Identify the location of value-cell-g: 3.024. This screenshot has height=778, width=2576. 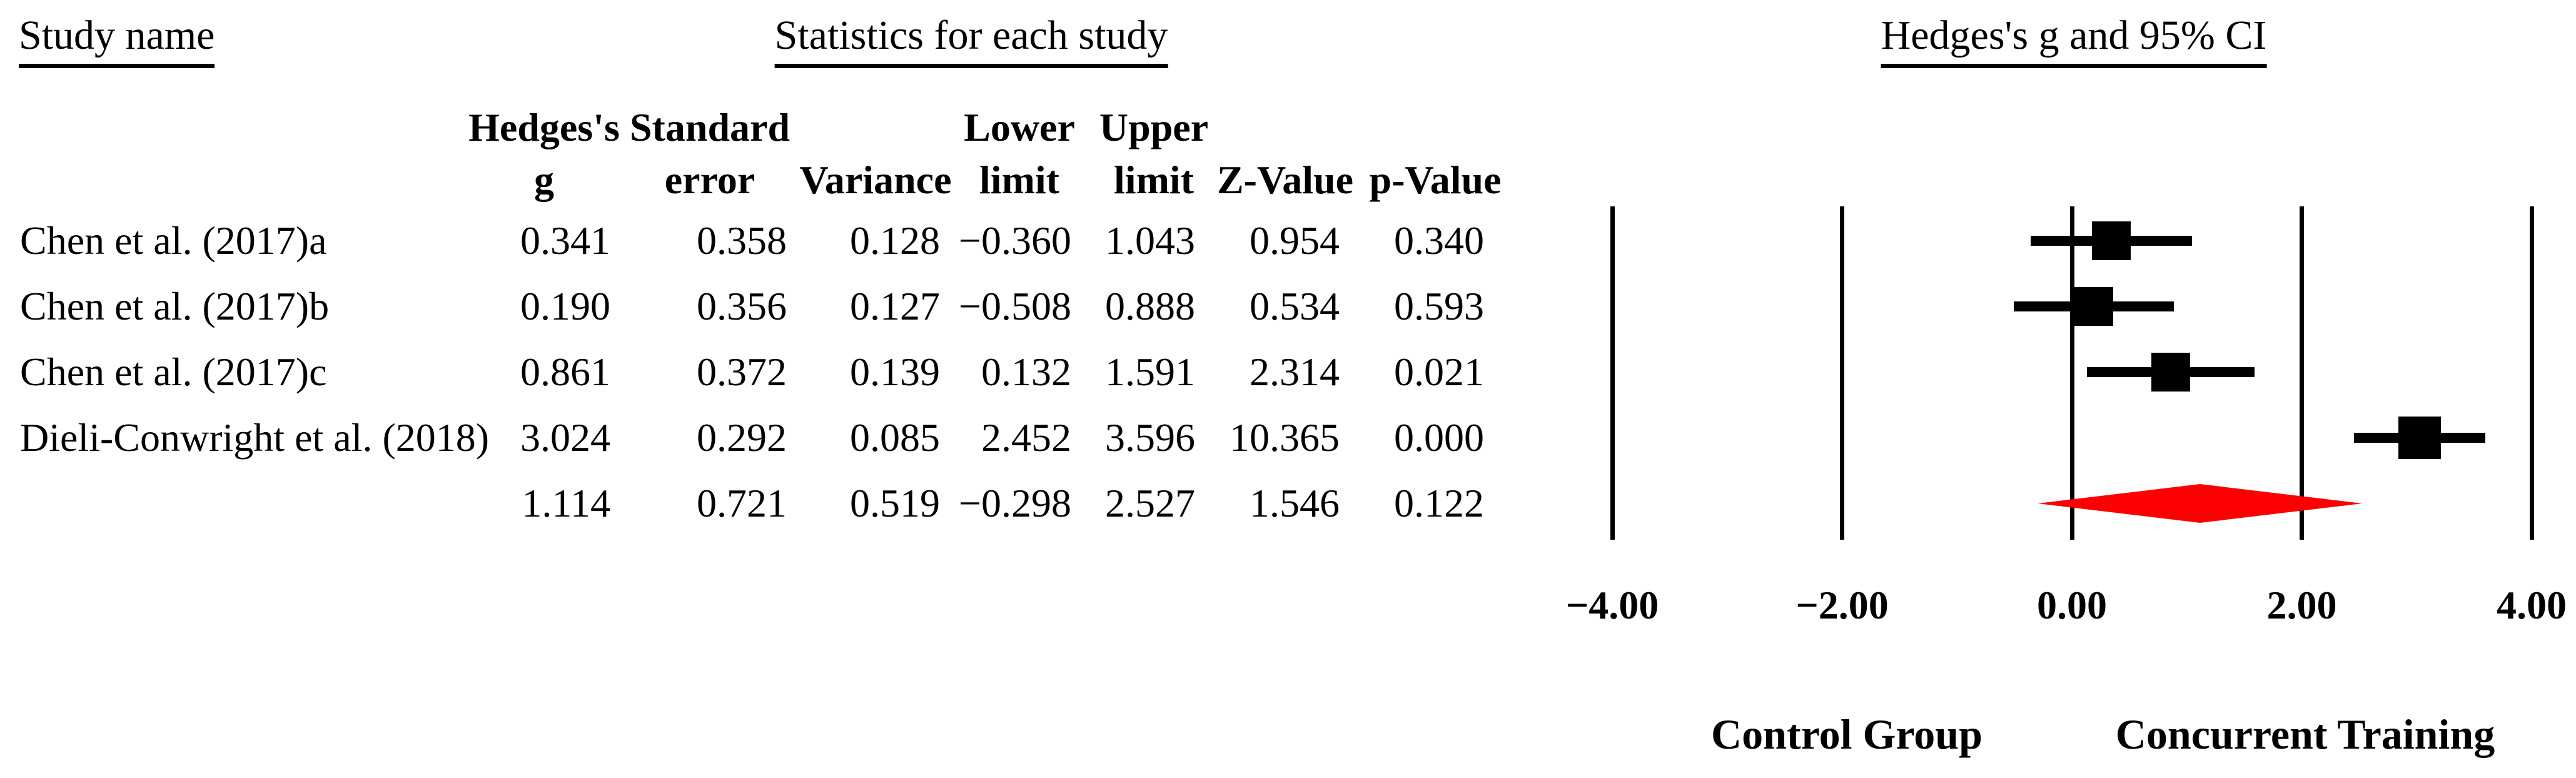
(565, 437).